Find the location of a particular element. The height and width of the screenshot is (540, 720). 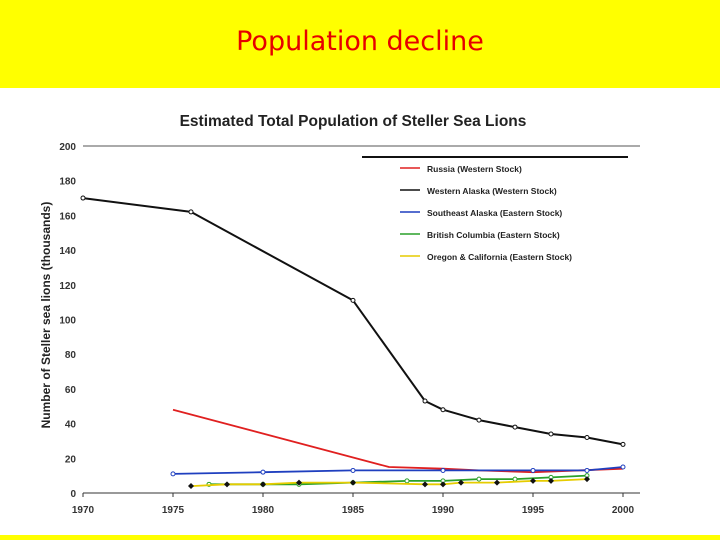

legend-item-4: British Columbia (Eastern Stock) is located at coordinates (480, 235).